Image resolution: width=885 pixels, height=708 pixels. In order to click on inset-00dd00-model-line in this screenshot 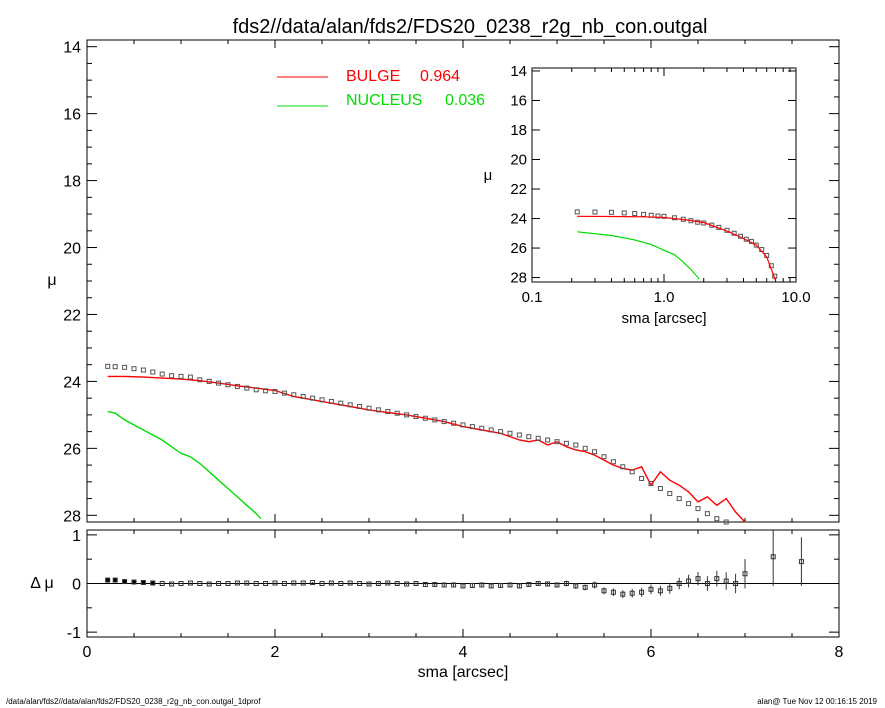, I will do `click(638, 255)`.